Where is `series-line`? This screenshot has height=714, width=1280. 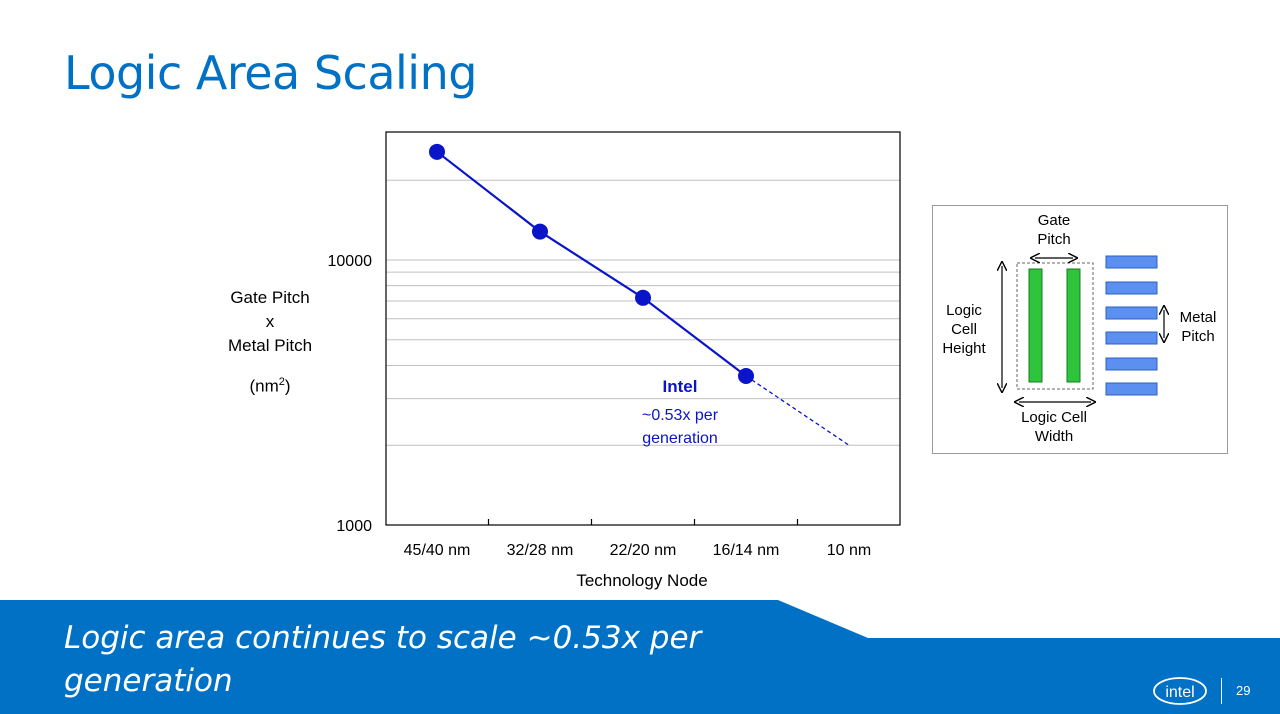 series-line is located at coordinates (591, 263).